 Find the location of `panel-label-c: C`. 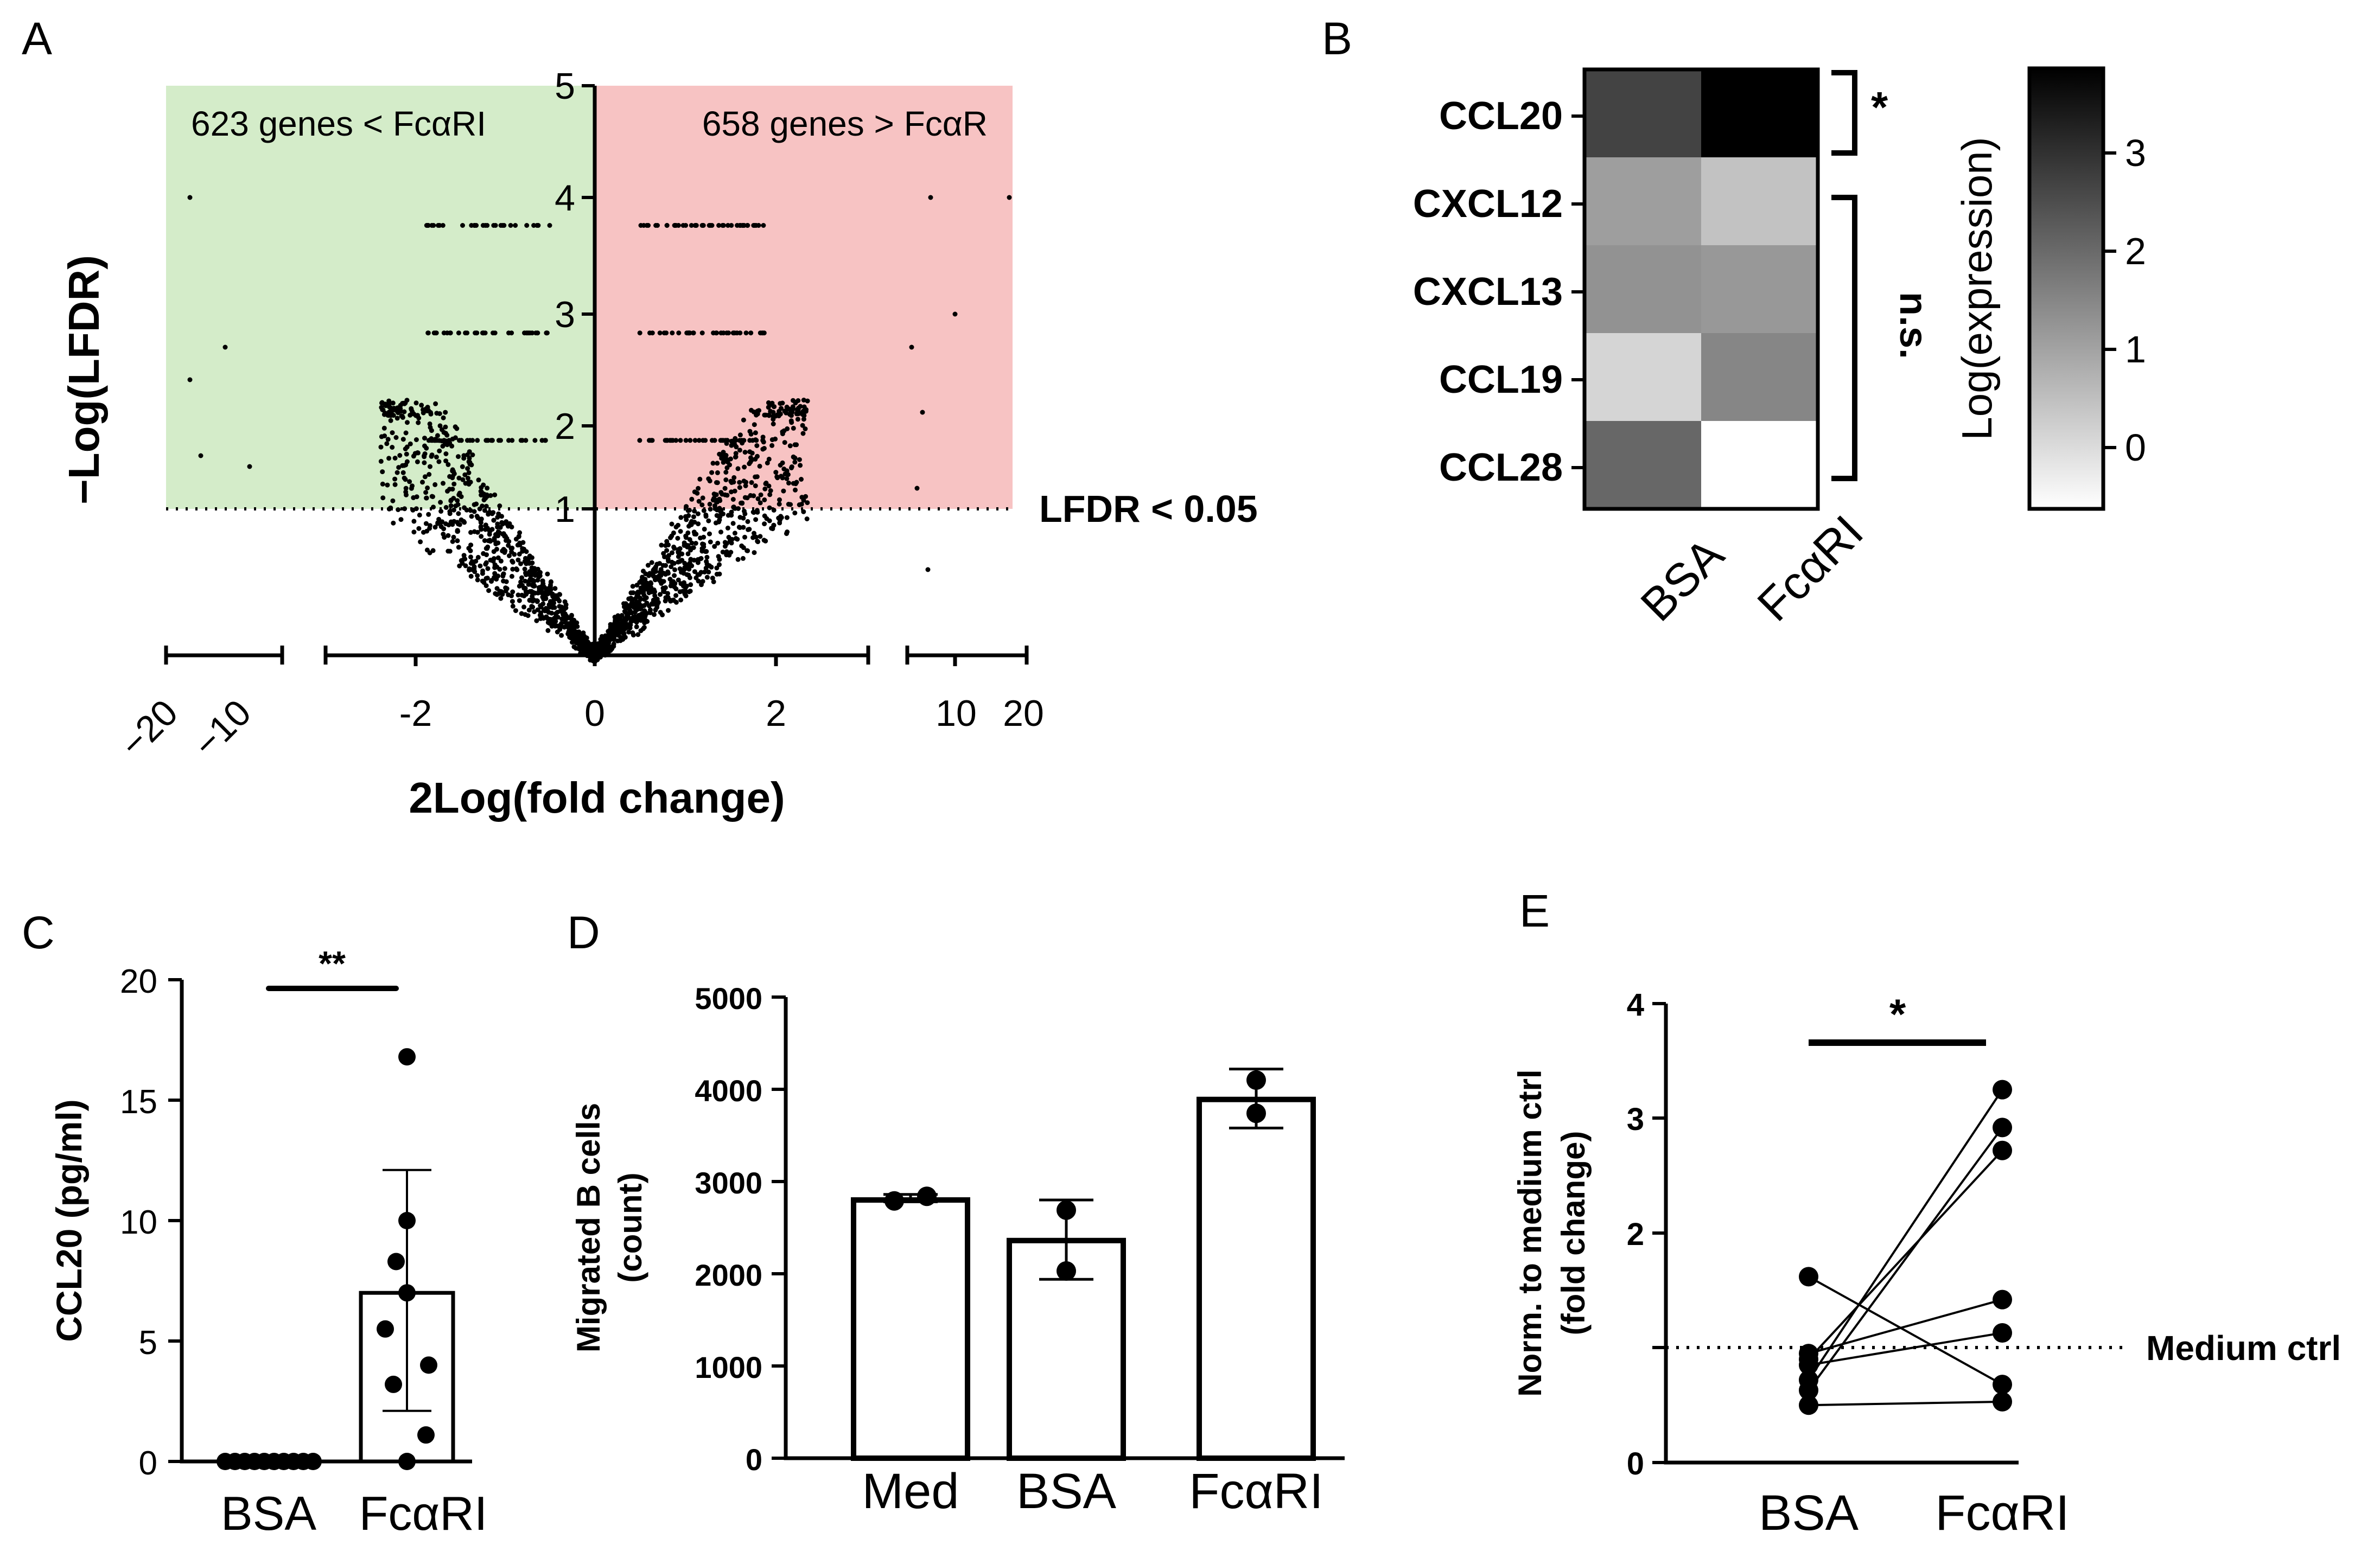

panel-label-c: C is located at coordinates (38, 933).